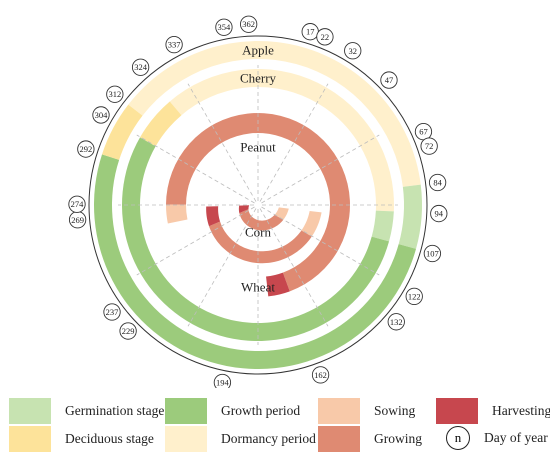 This screenshot has height=456, width=550. Describe the element at coordinates (458, 438) in the screenshot. I see `day-of-year-symbol: n` at that location.